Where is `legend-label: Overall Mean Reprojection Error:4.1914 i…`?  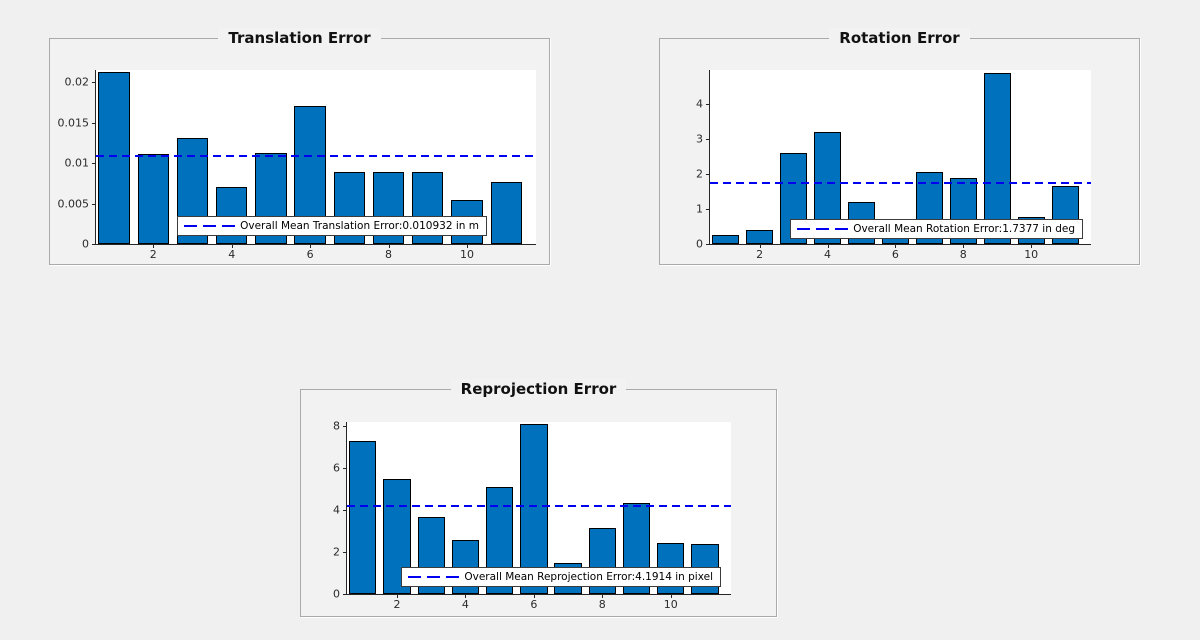 legend-label: Overall Mean Reprojection Error:4.1914 i… is located at coordinates (588, 577).